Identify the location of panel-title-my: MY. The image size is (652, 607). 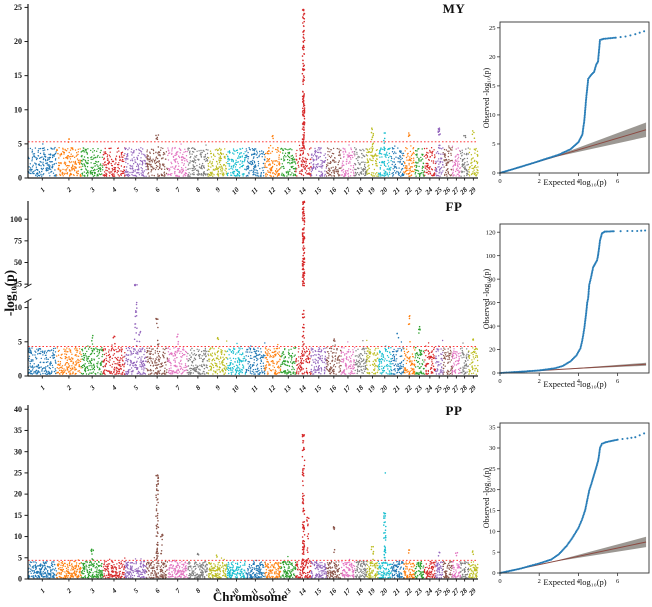
(454, 8).